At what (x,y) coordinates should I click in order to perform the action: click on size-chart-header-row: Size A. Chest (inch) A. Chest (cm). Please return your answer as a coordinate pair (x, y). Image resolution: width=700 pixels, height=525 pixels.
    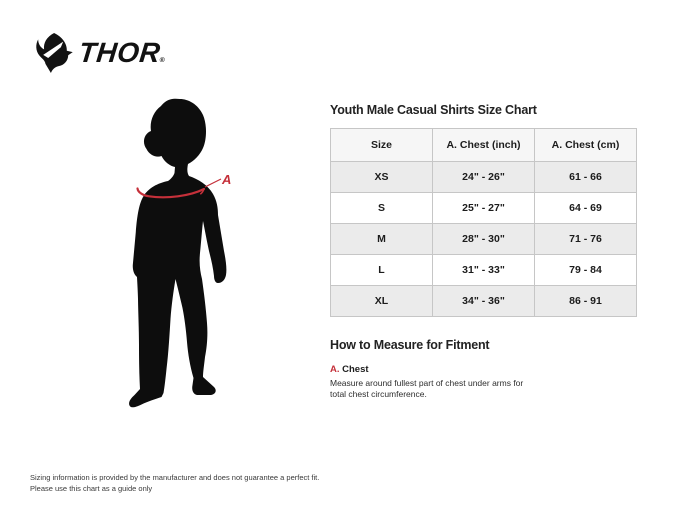
    Looking at the image, I should click on (483, 145).